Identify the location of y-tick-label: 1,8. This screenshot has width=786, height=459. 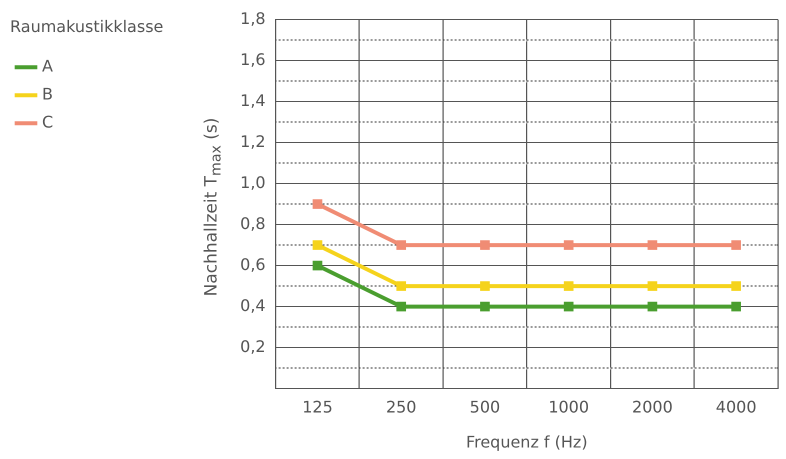
(253, 18).